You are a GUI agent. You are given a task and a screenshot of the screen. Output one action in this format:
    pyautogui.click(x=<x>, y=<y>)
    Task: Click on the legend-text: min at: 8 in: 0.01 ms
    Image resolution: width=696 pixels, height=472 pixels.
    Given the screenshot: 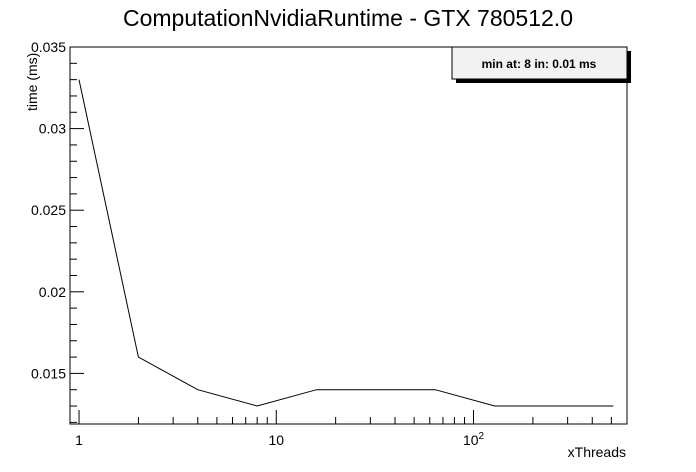 What is the action you would take?
    pyautogui.click(x=539, y=64)
    